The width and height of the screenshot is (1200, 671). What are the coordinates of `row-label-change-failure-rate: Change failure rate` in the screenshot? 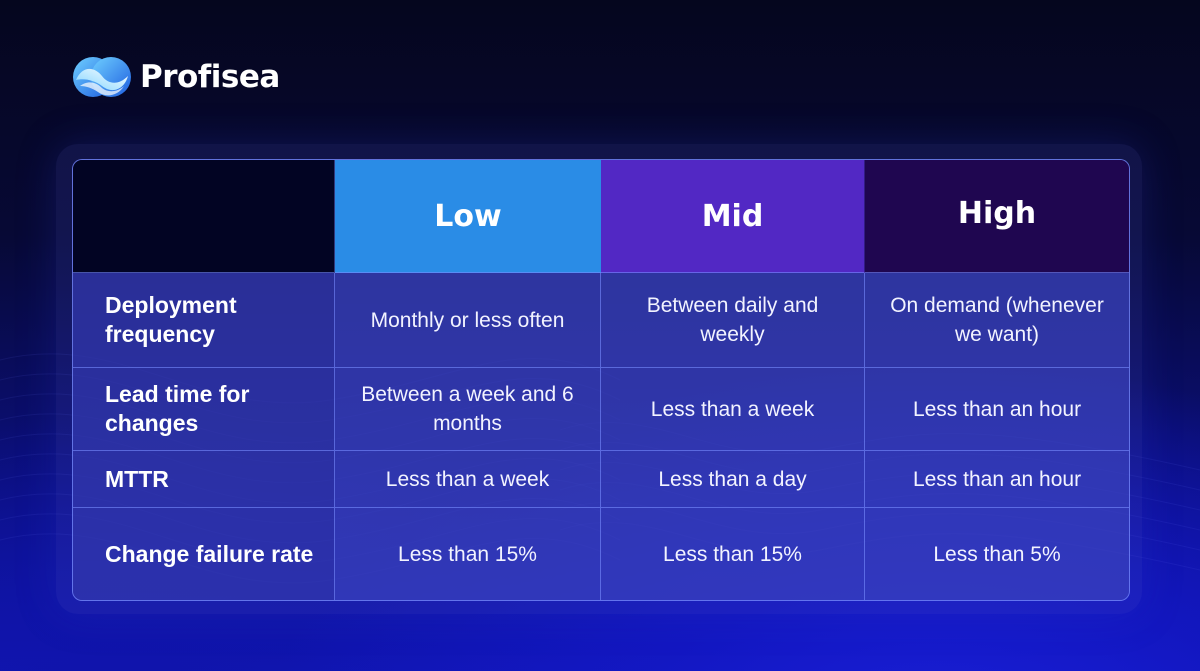 It's located at (204, 554).